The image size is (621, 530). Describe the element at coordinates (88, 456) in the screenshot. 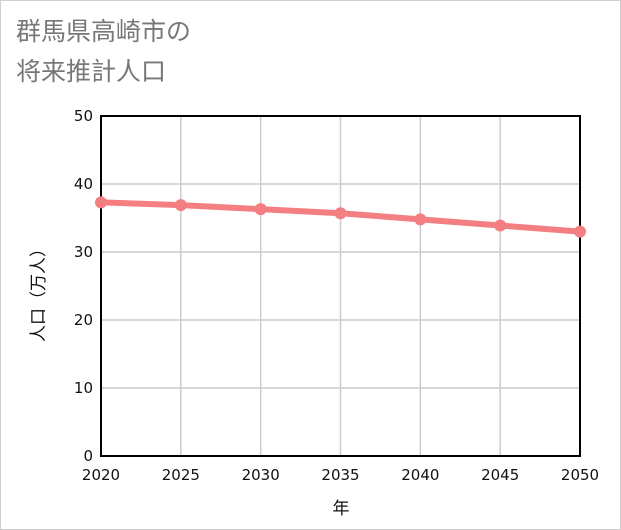

I see `y-tick-label: 0` at that location.